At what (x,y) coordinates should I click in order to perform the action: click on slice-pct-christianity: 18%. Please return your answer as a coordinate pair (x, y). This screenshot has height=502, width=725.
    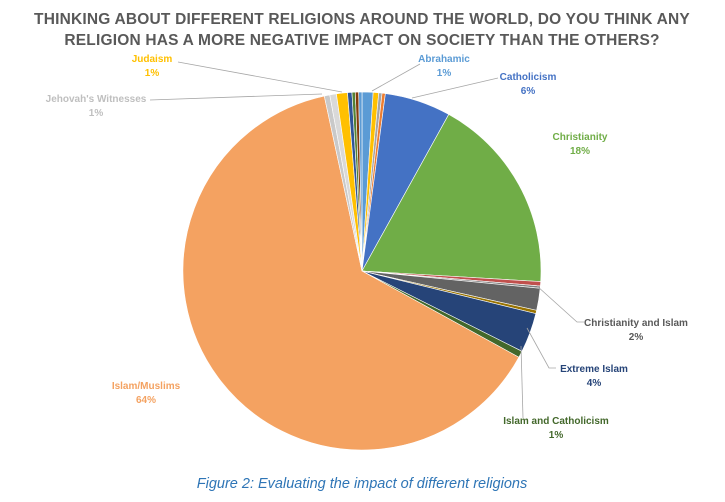
    Looking at the image, I should click on (580, 151).